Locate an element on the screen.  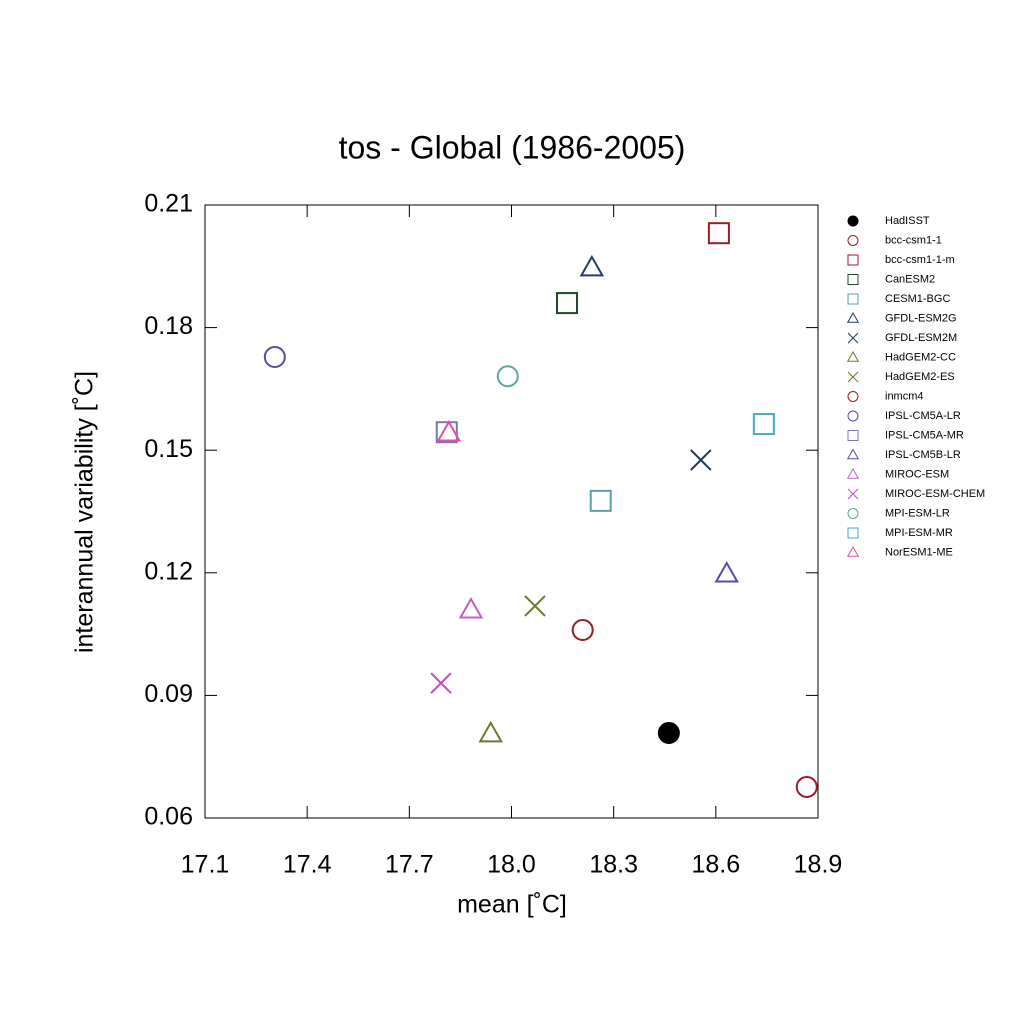
legend-label: CanESM2 is located at coordinates (910, 279).